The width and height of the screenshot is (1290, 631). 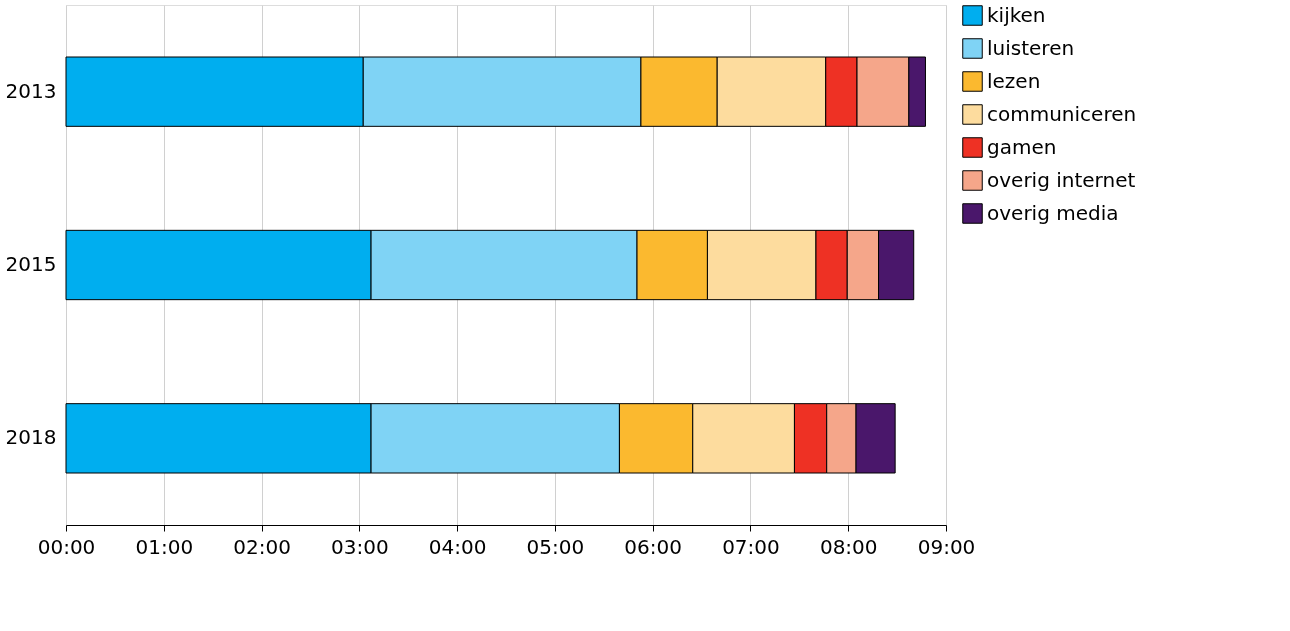 What do you see at coordinates (31, 90) in the screenshot?
I see `y-tick-label: 2013` at bounding box center [31, 90].